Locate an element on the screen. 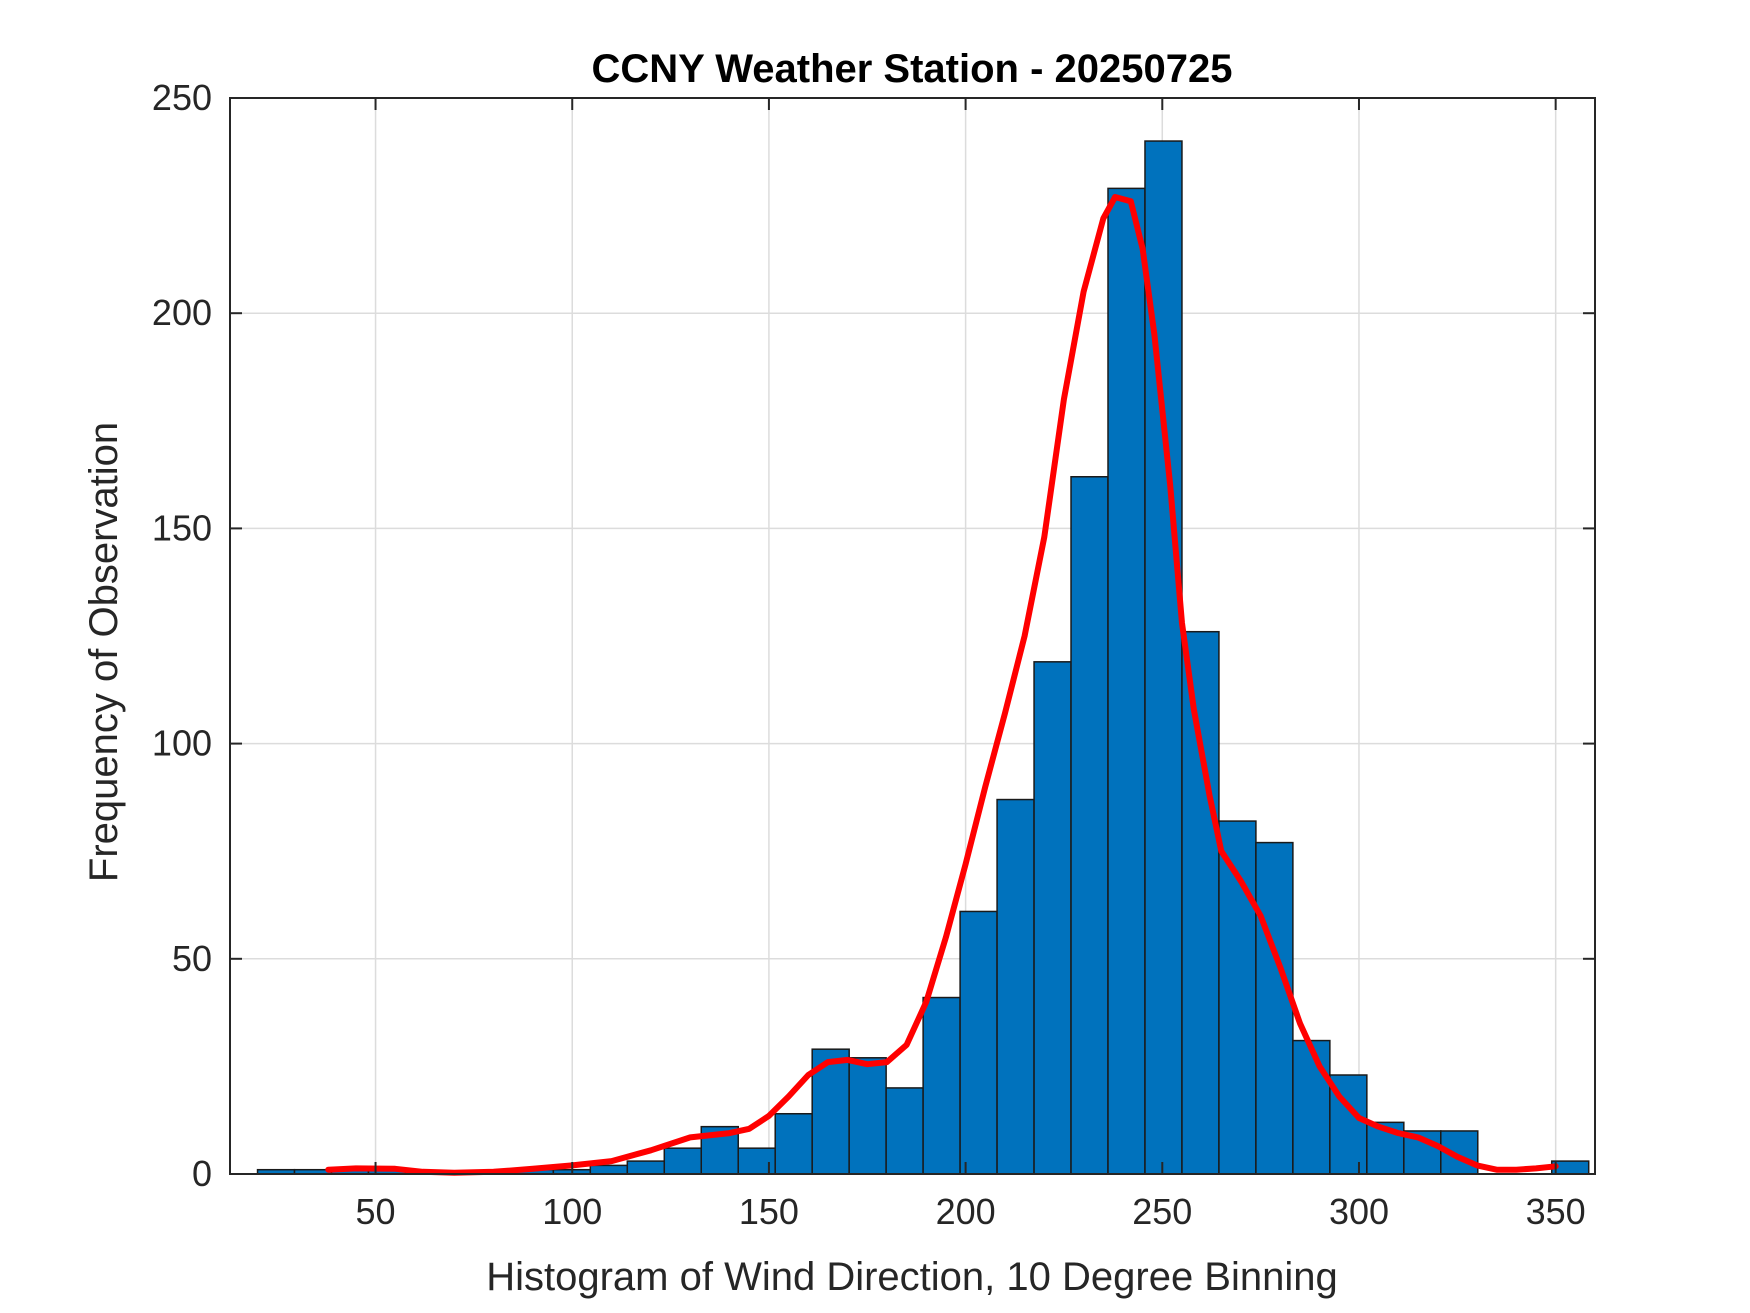  x-tick-label-150: 150 is located at coordinates (769, 1211).